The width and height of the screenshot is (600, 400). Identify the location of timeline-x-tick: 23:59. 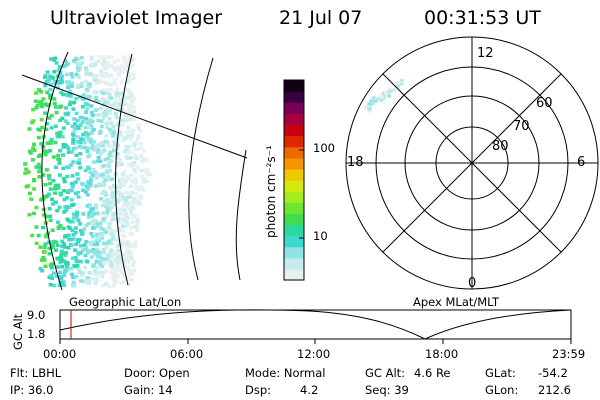
(569, 354).